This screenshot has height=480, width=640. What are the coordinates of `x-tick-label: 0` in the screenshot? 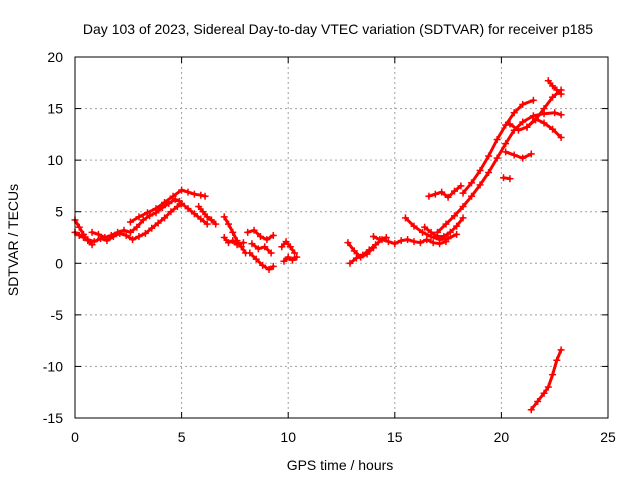 It's located at (75, 437).